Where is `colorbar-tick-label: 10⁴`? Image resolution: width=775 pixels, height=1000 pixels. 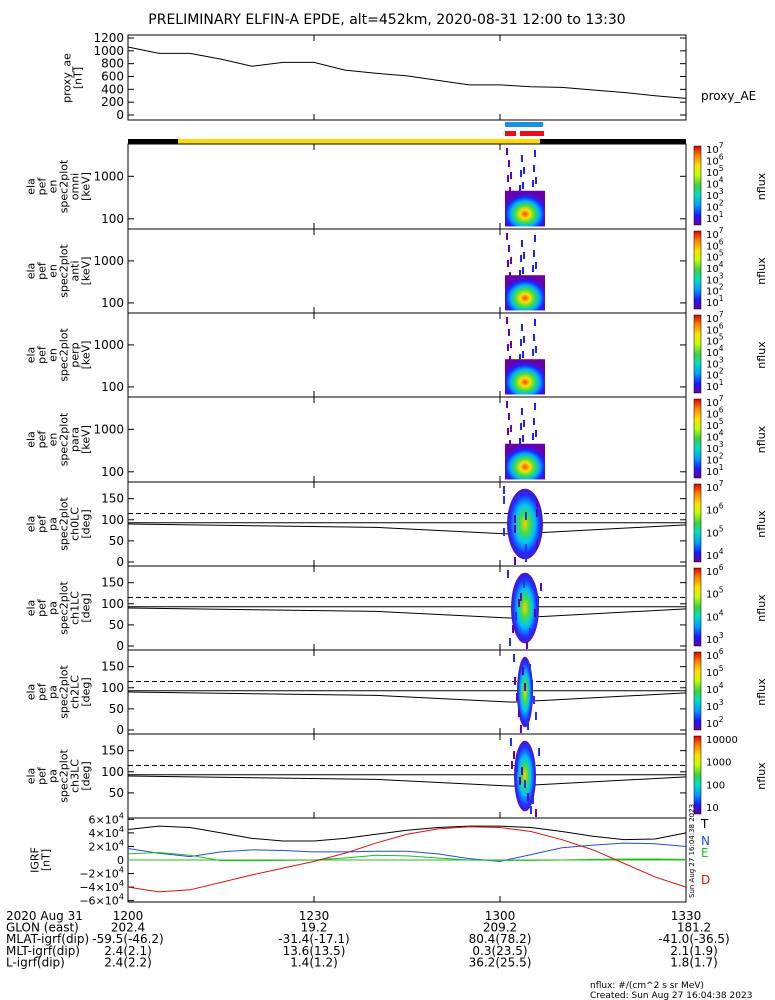
colorbar-tick-label: 10⁴ is located at coordinates (715, 183).